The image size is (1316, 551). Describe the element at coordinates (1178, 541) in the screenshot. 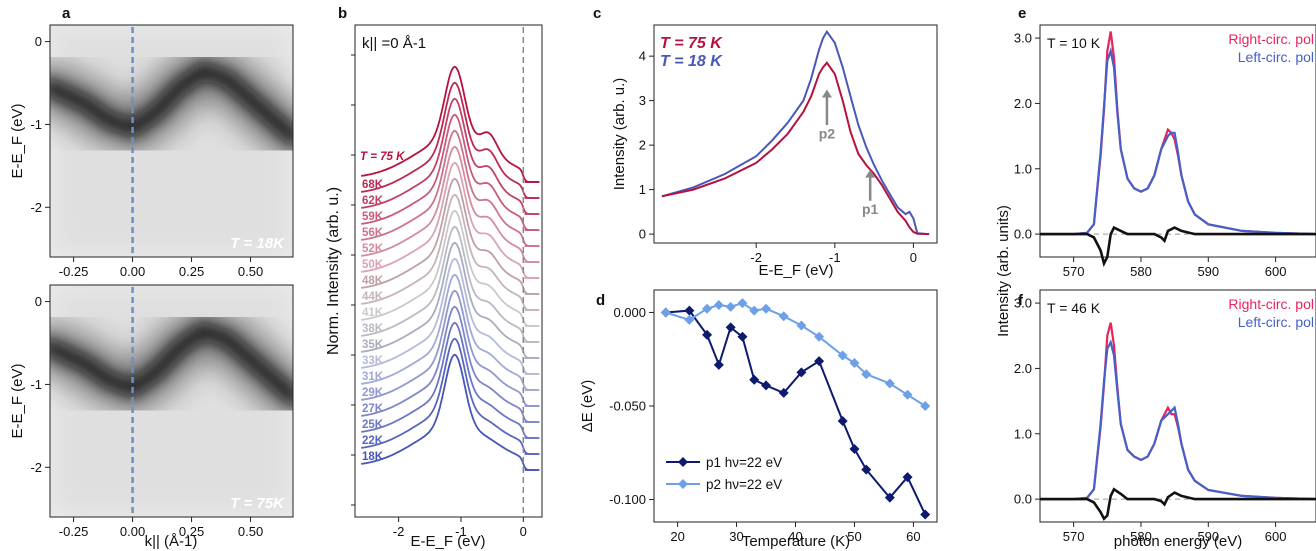

I see `panel-f-xlabel: photon energy (eV)` at that location.